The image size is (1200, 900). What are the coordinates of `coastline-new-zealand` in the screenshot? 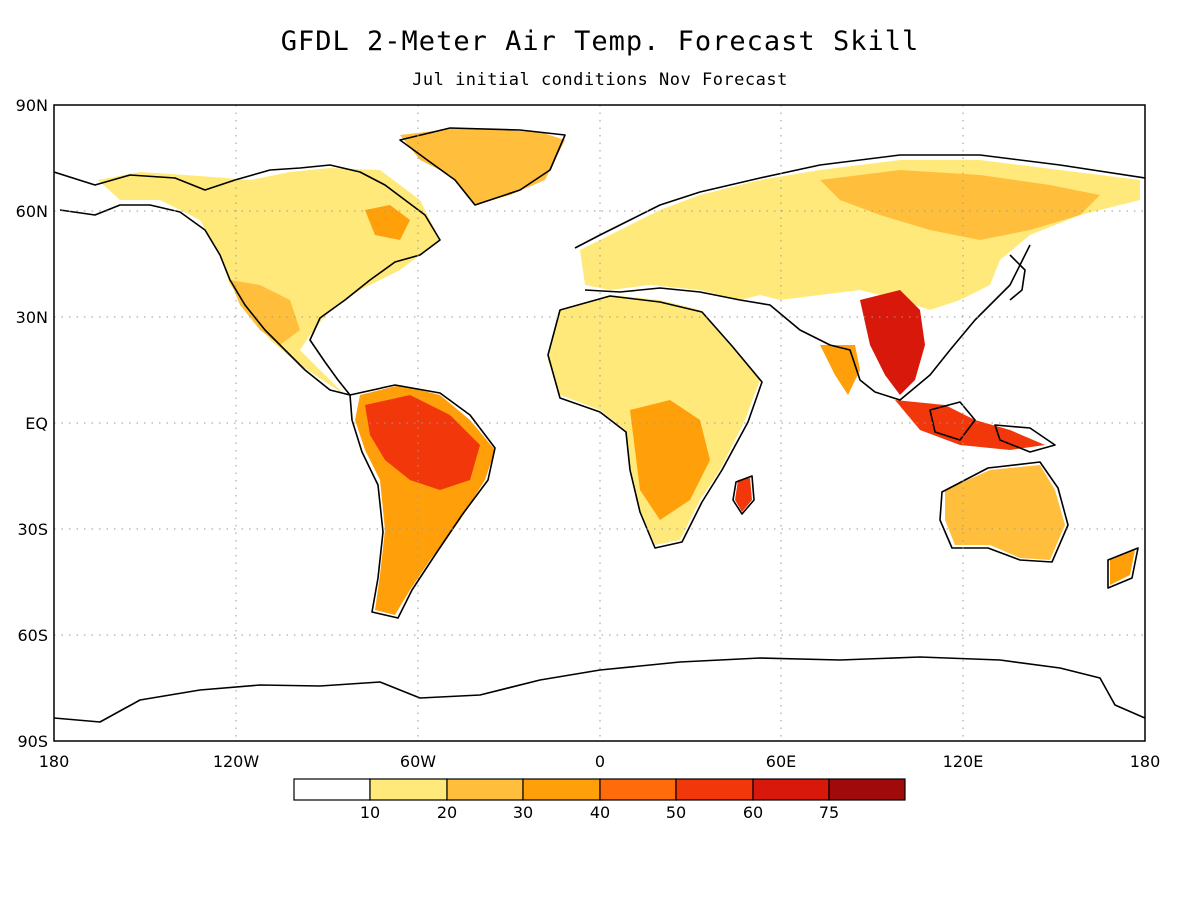 It's located at (1123, 568).